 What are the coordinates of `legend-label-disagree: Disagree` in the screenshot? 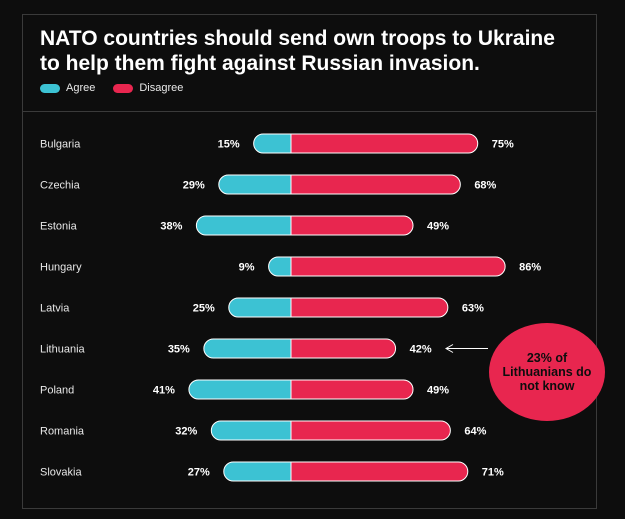 It's located at (161, 88).